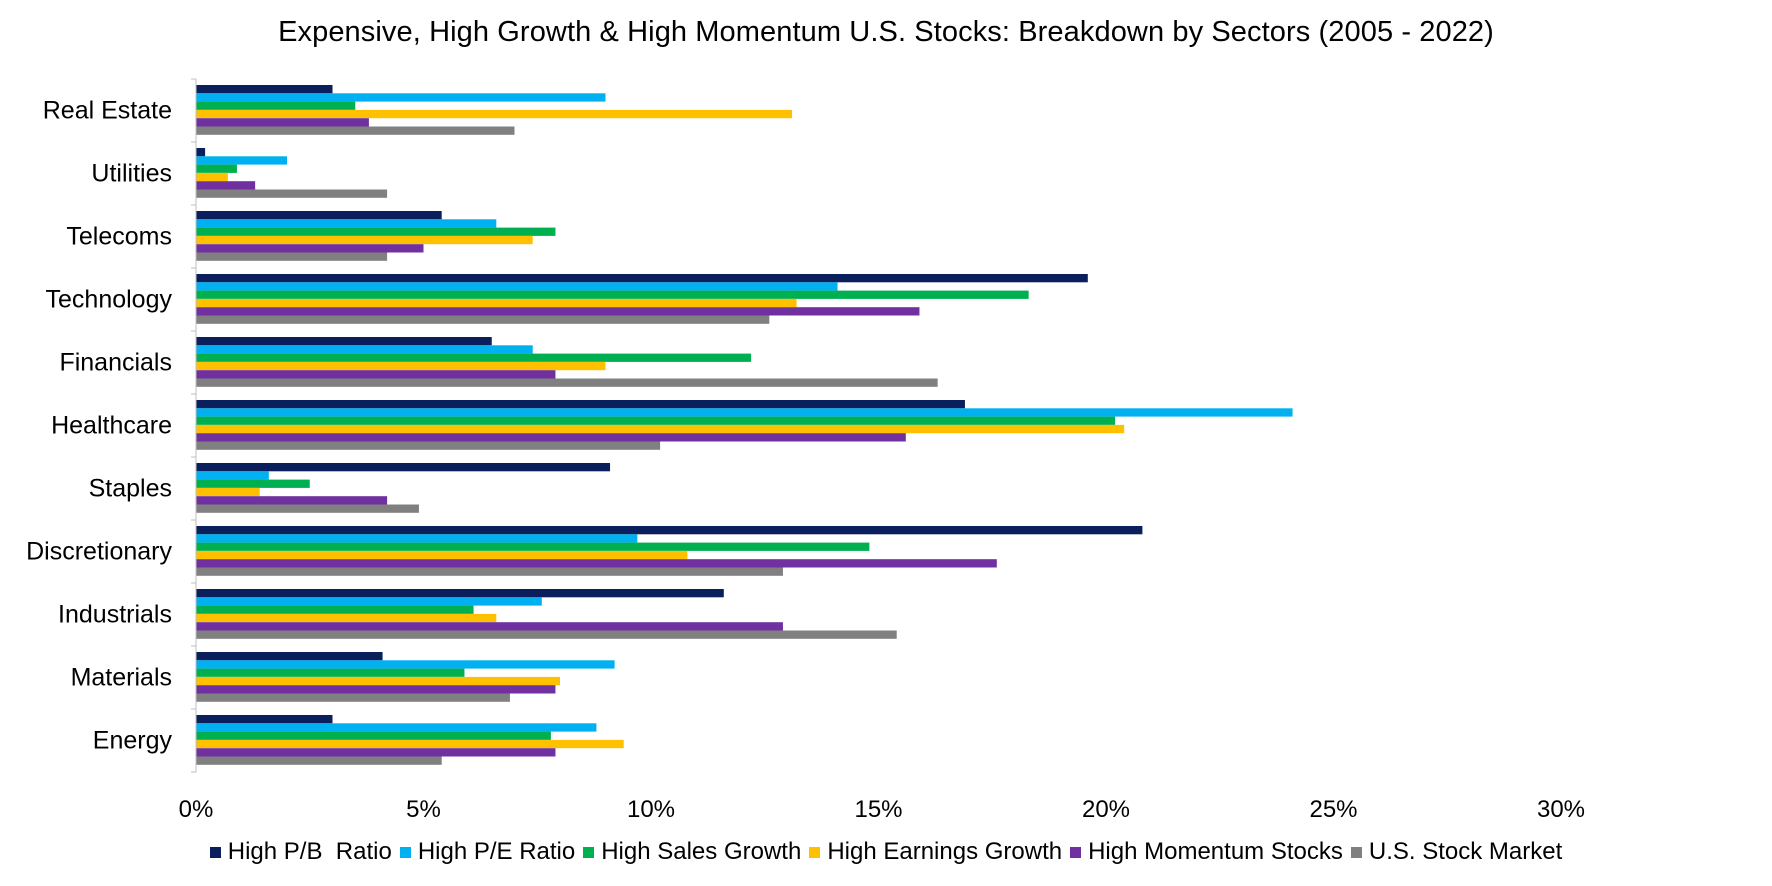  I want to click on category-label-technology: Technology, so click(109, 300).